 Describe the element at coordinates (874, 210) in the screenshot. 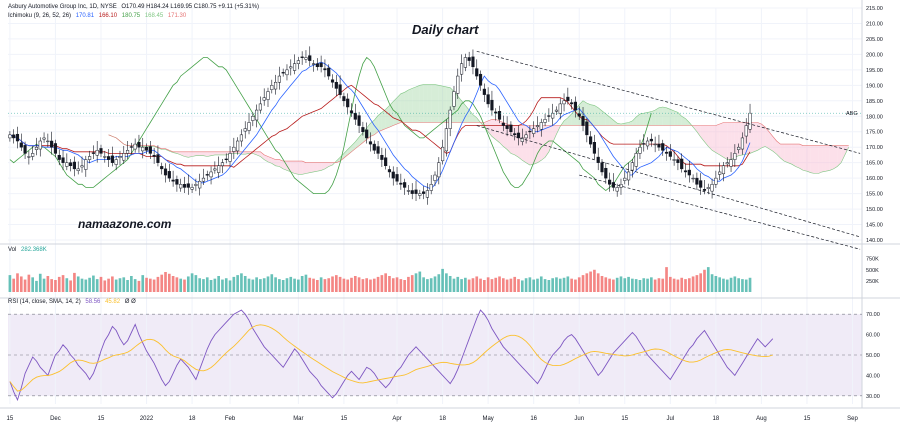

I see `price-axis-tick: 150.00` at that location.